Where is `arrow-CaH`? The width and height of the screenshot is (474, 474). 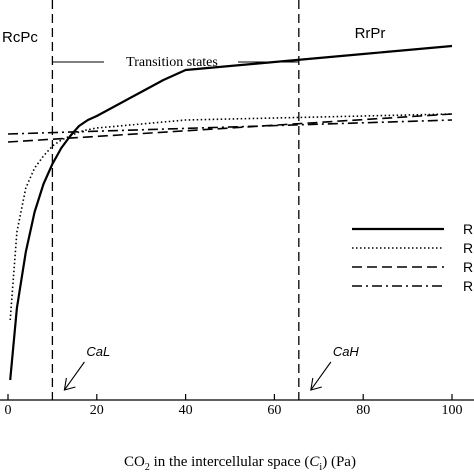 arrow-CaH is located at coordinates (321, 376).